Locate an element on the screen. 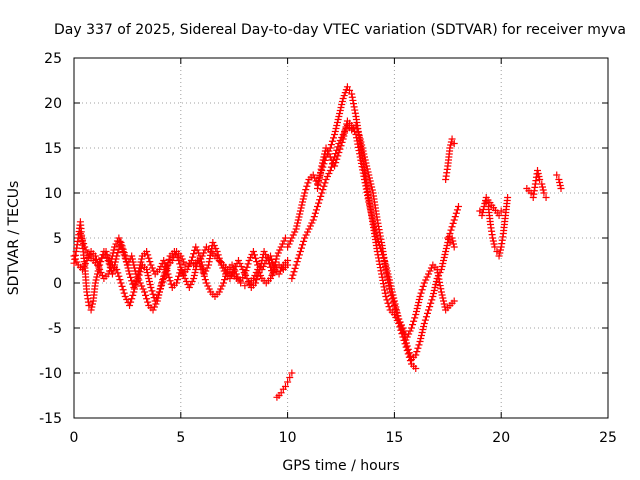  x-axis-label: GPS time / hours is located at coordinates (340, 466).